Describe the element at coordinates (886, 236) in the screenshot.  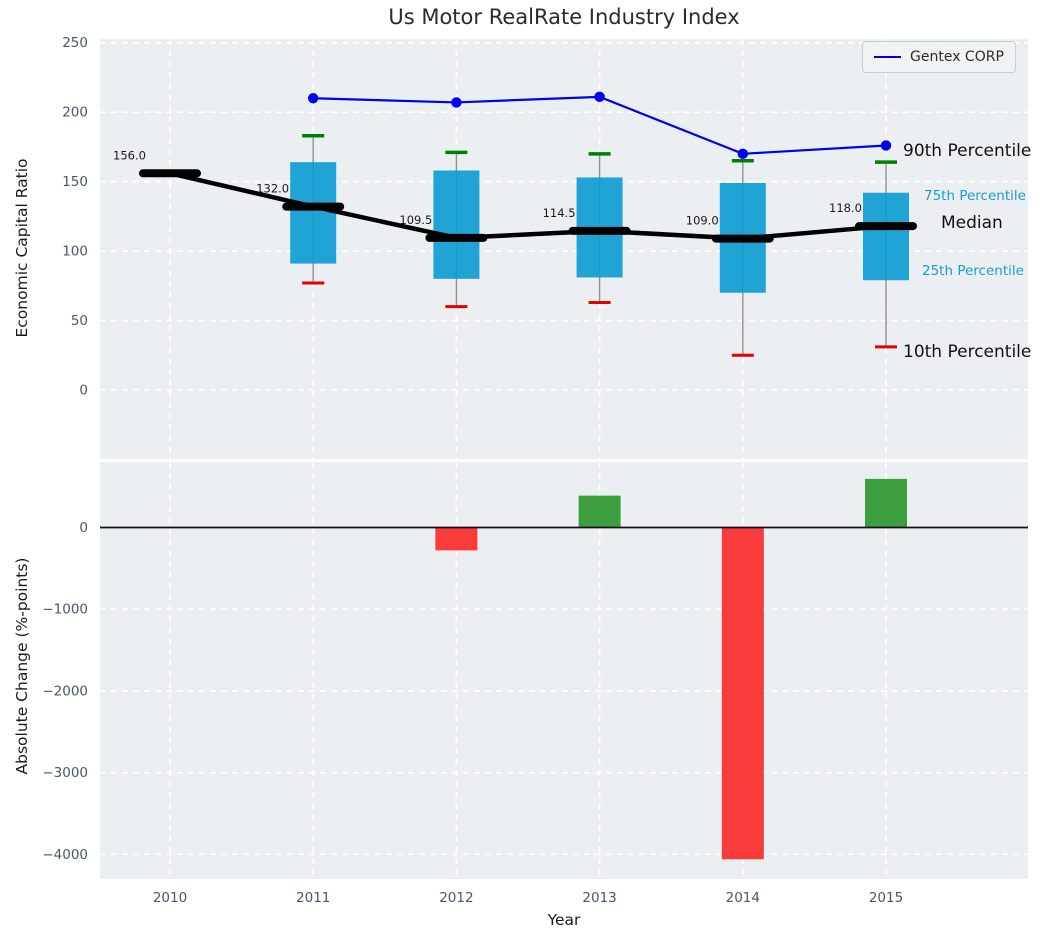
I see `iqr-box-2015` at that location.